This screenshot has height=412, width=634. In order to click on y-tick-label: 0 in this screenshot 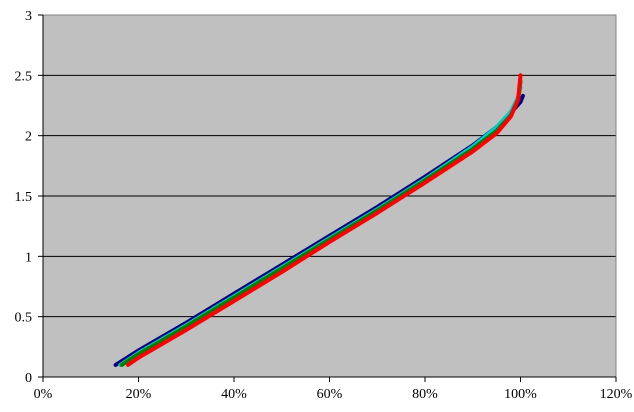, I will do `click(28, 378)`.